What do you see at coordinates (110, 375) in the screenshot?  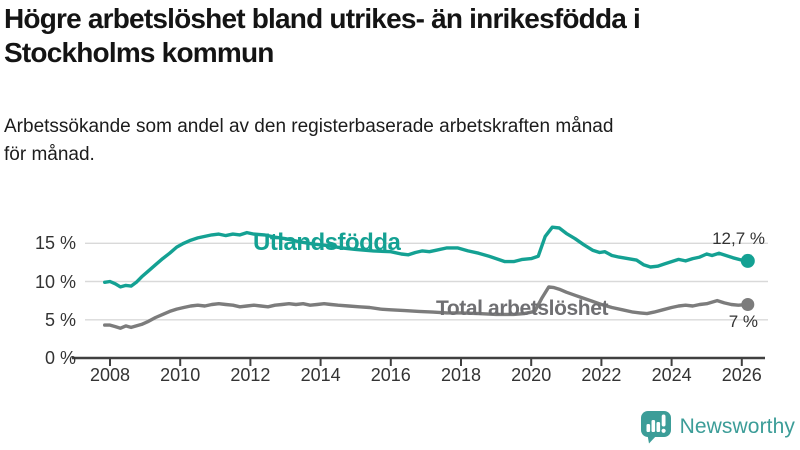 I see `x-axis-tick-label: 2008` at bounding box center [110, 375].